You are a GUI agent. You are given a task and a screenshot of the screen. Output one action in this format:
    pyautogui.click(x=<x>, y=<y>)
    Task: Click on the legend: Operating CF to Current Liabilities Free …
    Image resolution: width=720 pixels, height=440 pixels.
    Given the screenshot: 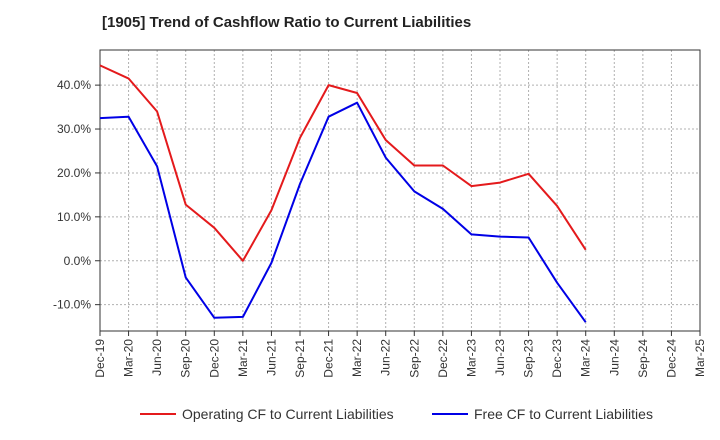 What is the action you would take?
    pyautogui.click(x=396, y=414)
    